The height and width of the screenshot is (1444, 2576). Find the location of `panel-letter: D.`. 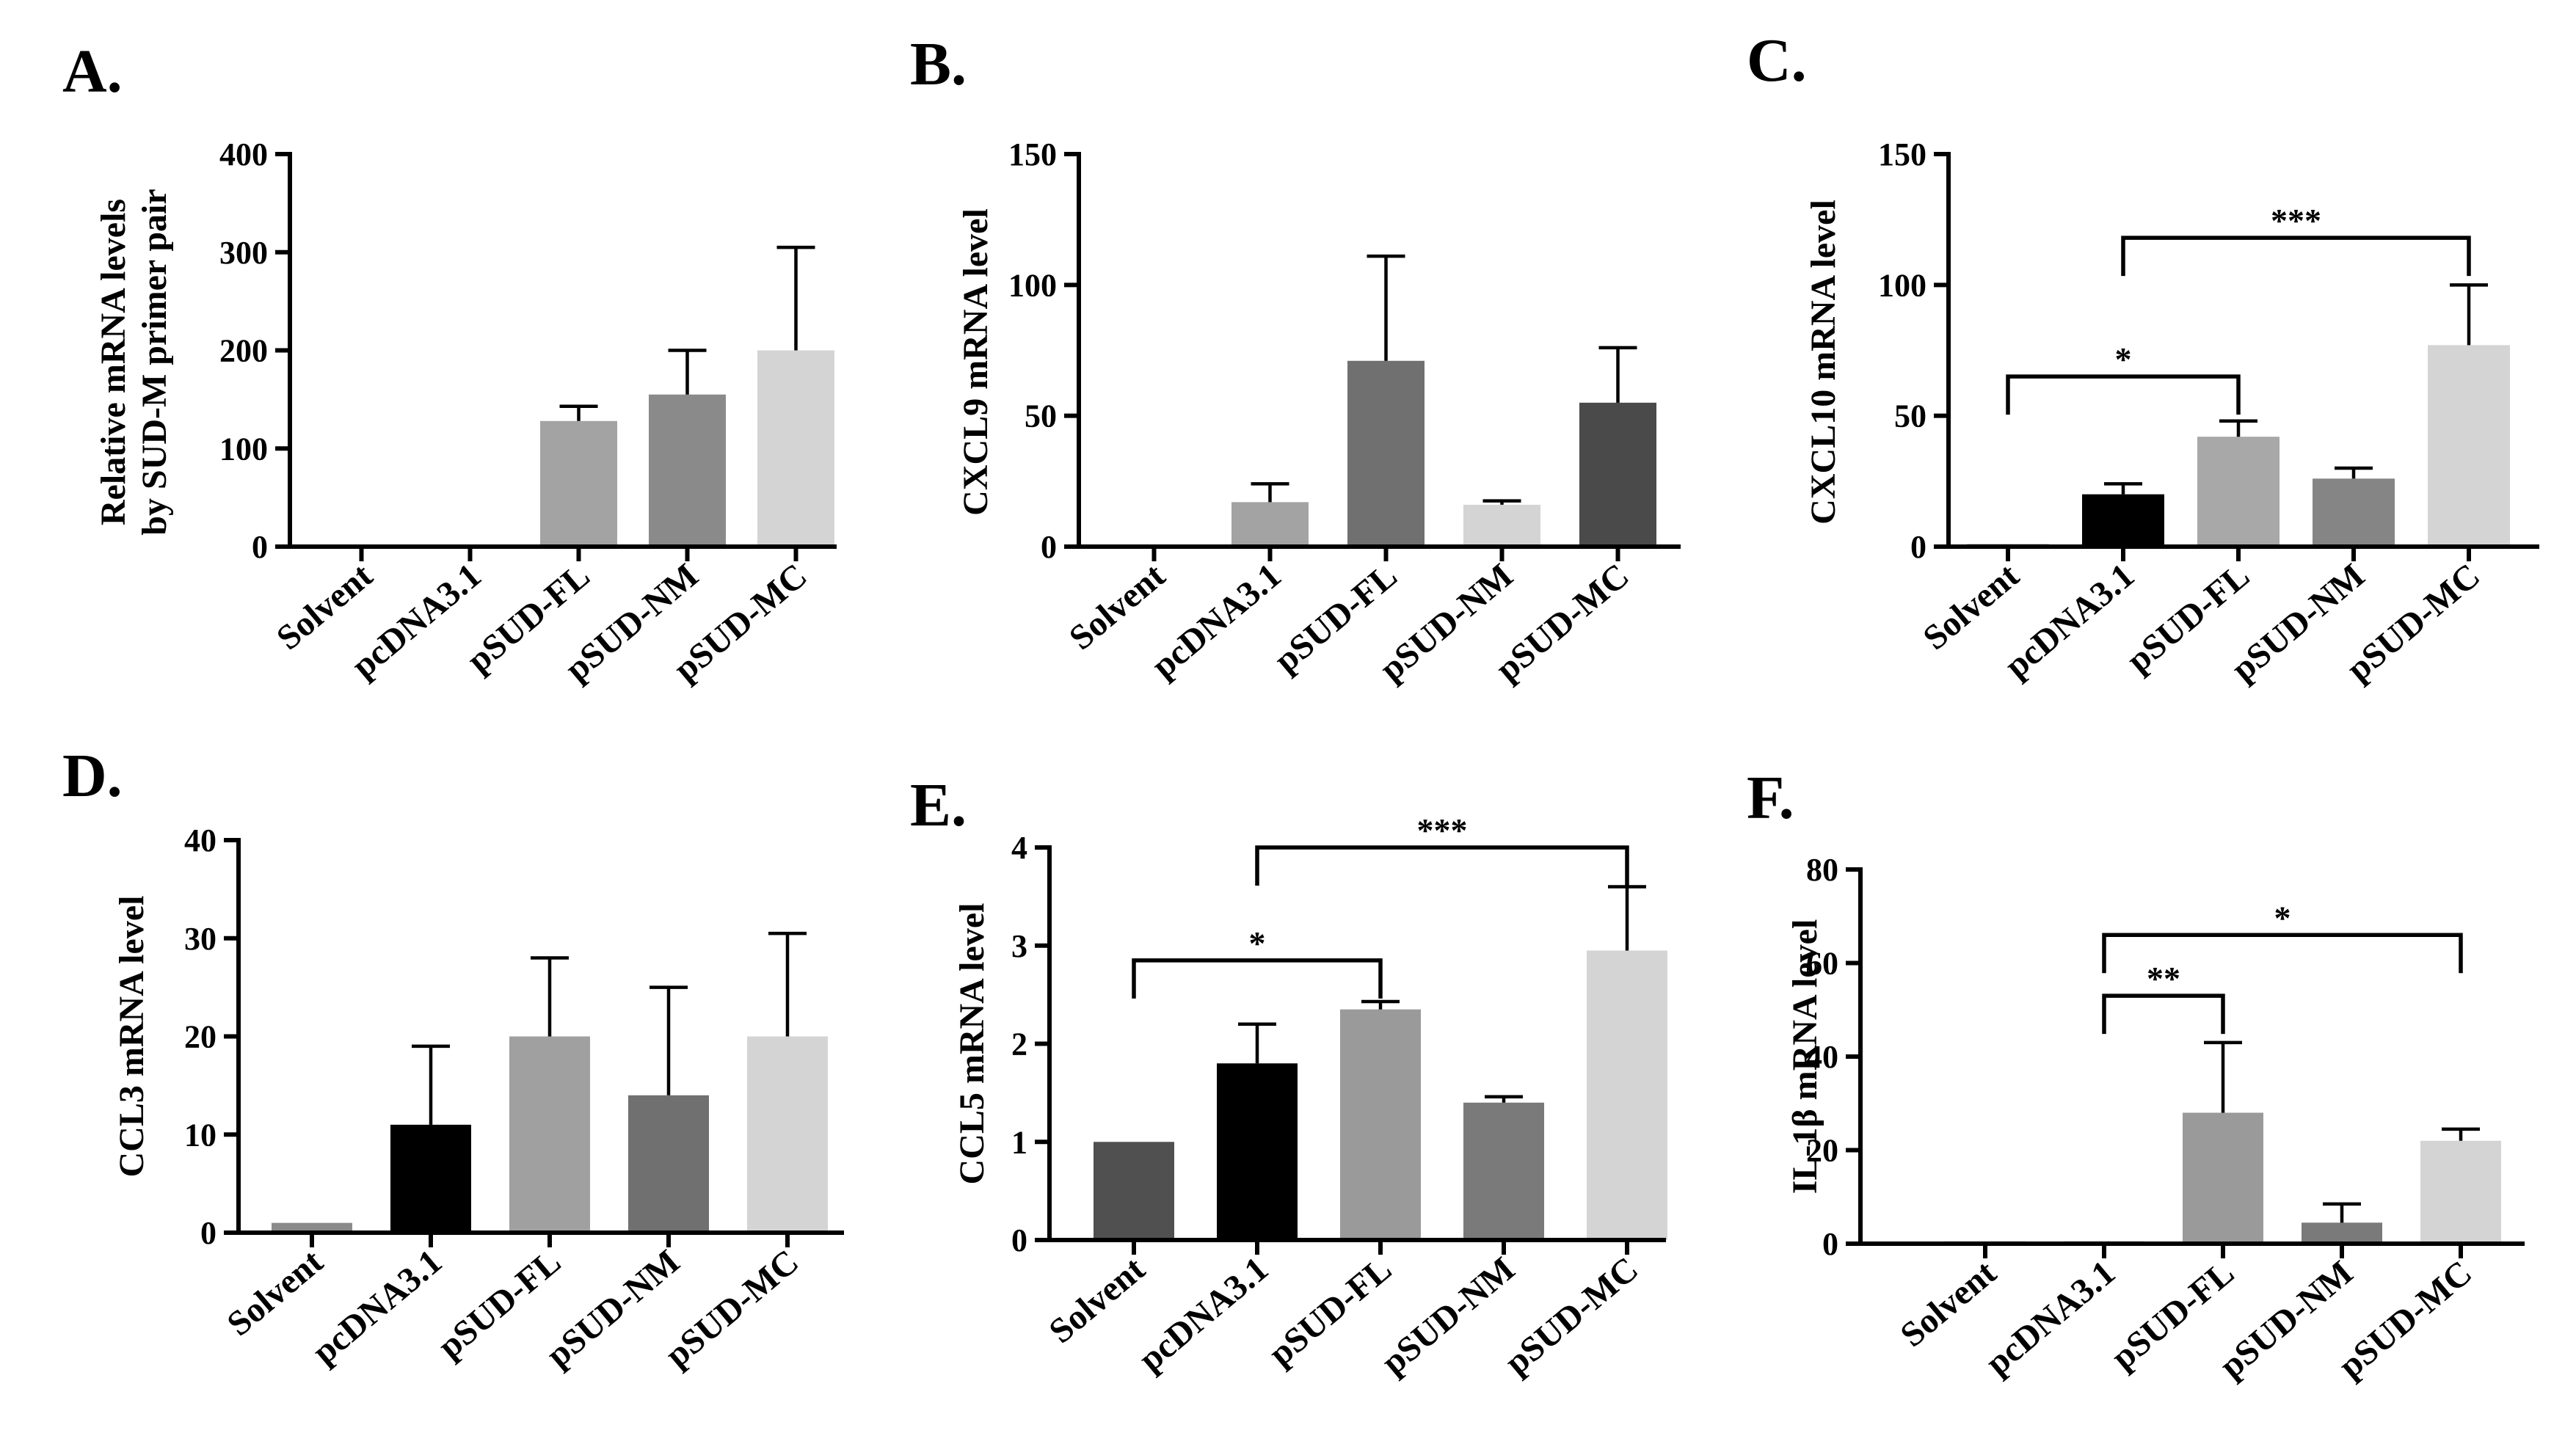

panel-letter: D. is located at coordinates (92, 776).